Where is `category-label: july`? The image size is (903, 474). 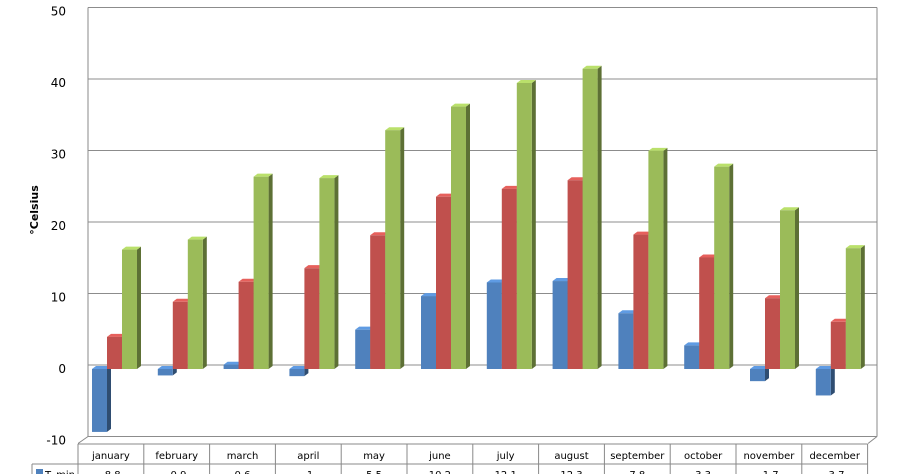 category-label: july is located at coordinates (505, 456).